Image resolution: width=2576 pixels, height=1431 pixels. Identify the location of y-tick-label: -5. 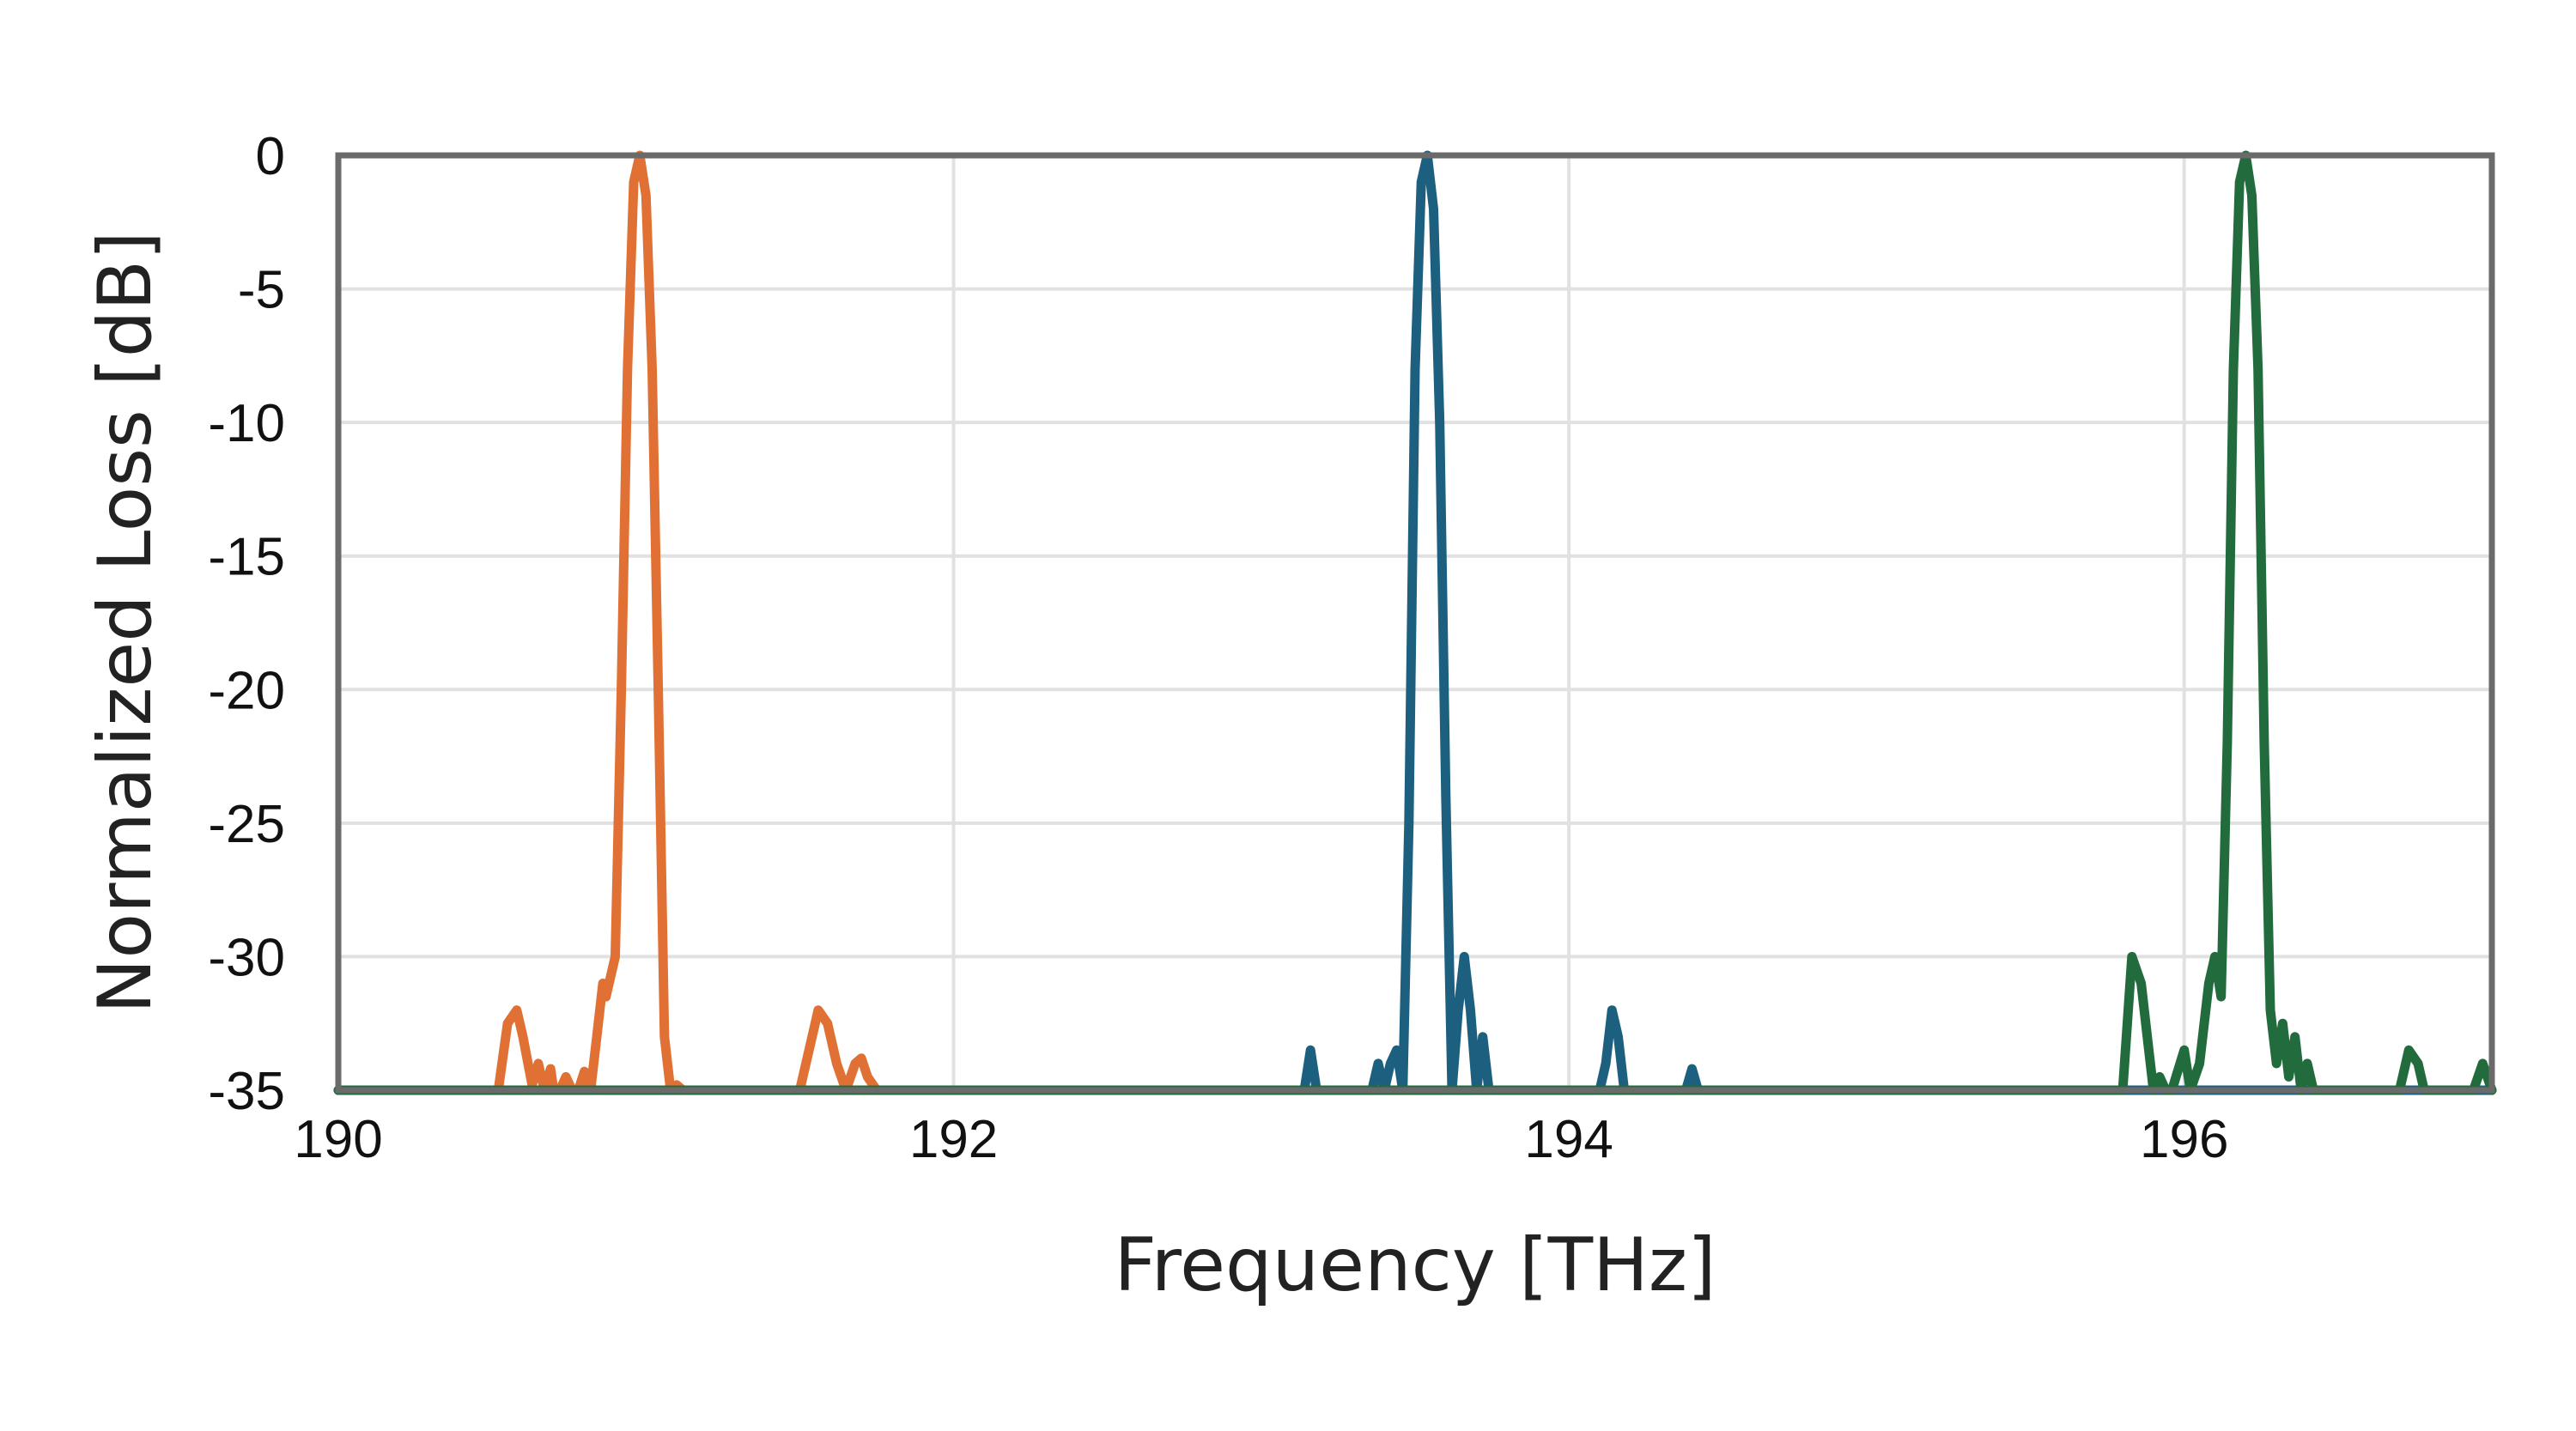
(261, 290).